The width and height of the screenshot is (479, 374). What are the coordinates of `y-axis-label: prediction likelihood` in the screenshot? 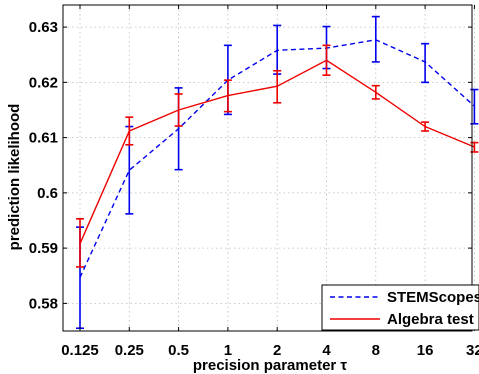 It's located at (14, 177).